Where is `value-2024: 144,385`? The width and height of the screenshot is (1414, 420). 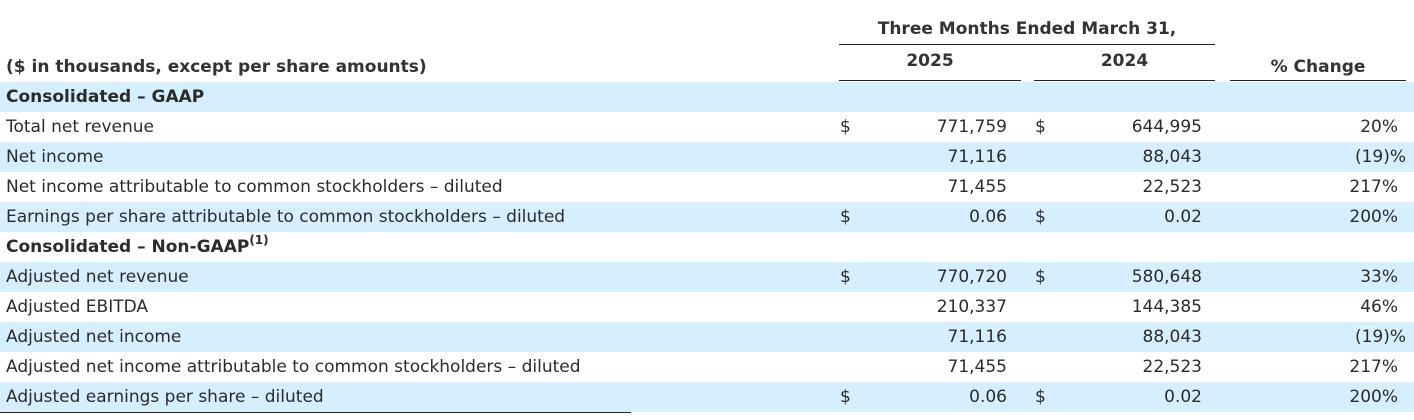 value-2024: 144,385 is located at coordinates (1166, 307).